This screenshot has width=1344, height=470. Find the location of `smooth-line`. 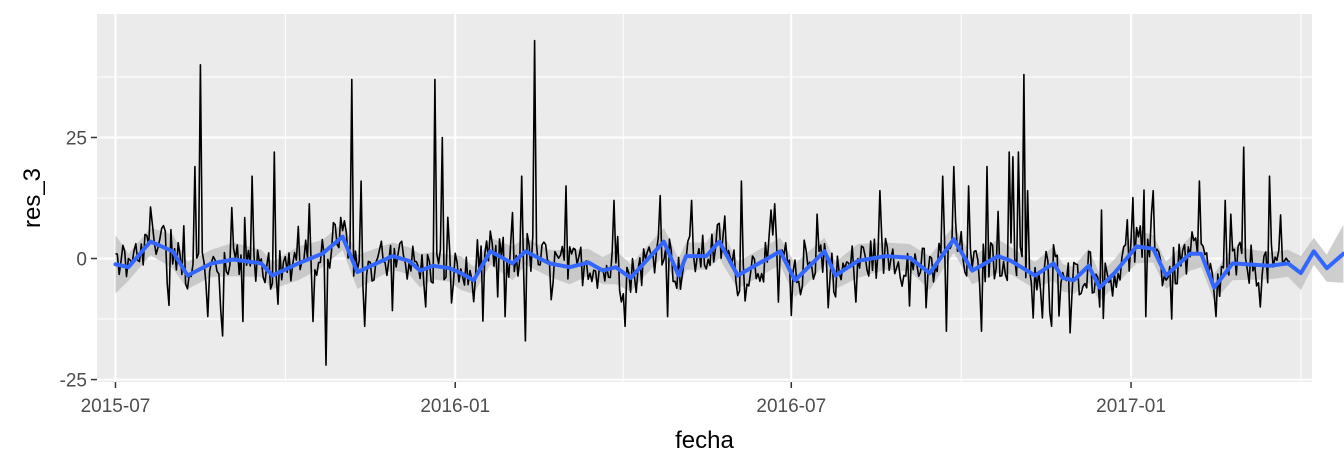

smooth-line is located at coordinates (728, 262).